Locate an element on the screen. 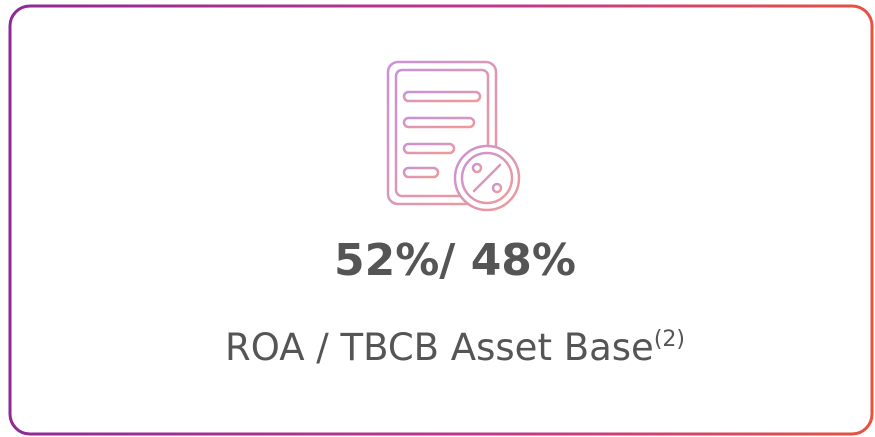 This screenshot has width=875, height=437. metric-caption: ROA / TBCB Asset Base(2) is located at coordinates (455, 347).